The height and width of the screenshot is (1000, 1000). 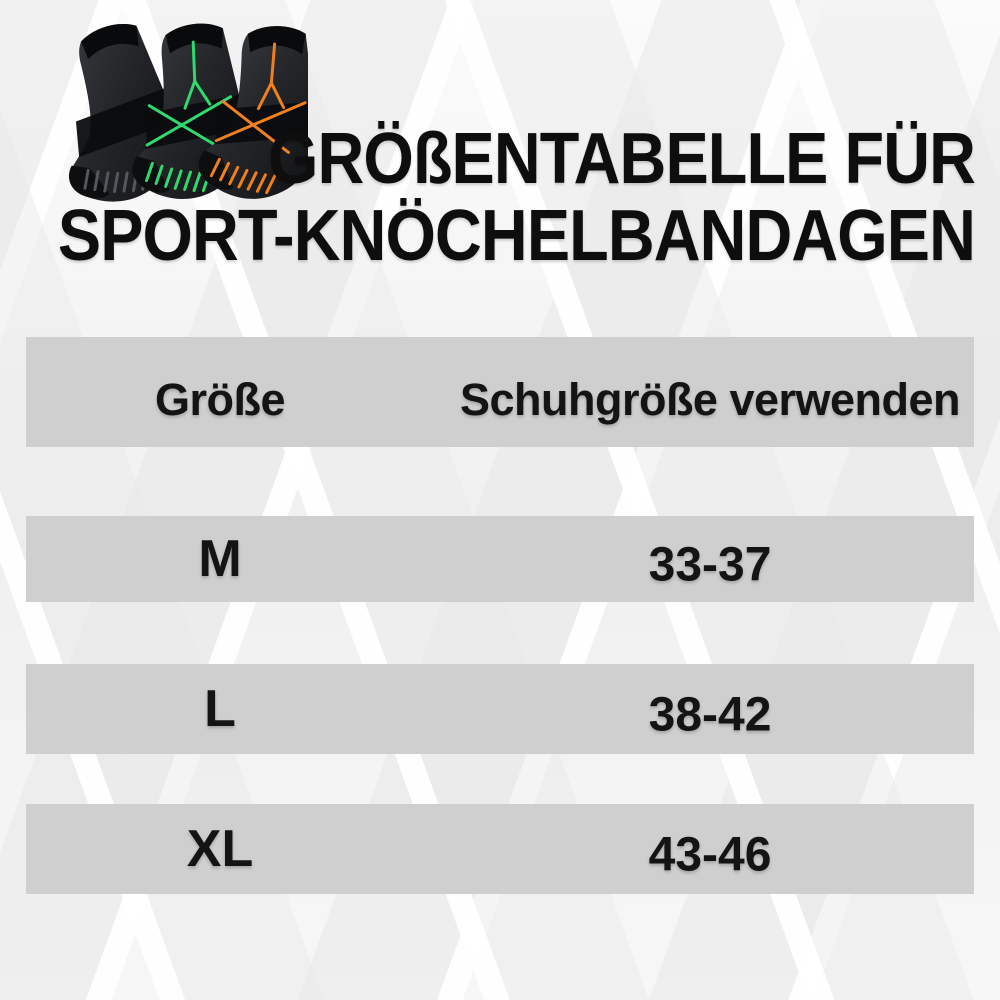 I want to click on size-label: L, so click(x=220, y=709).